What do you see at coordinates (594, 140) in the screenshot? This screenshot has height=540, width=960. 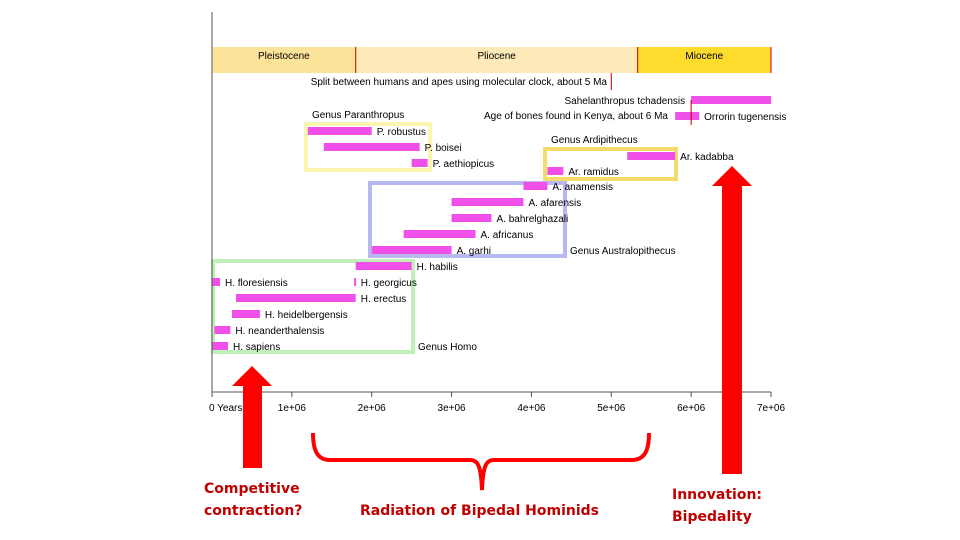 I see `genus-label-ardipithecus: Genus Ardipithecus` at bounding box center [594, 140].